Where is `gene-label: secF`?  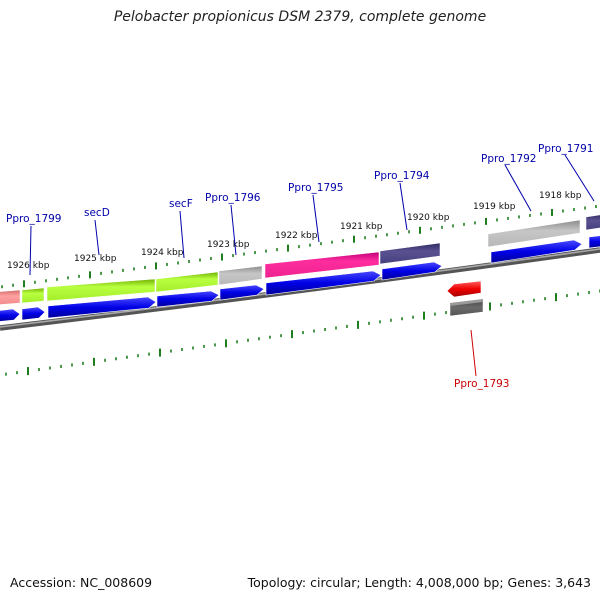 gene-label: secF is located at coordinates (181, 204).